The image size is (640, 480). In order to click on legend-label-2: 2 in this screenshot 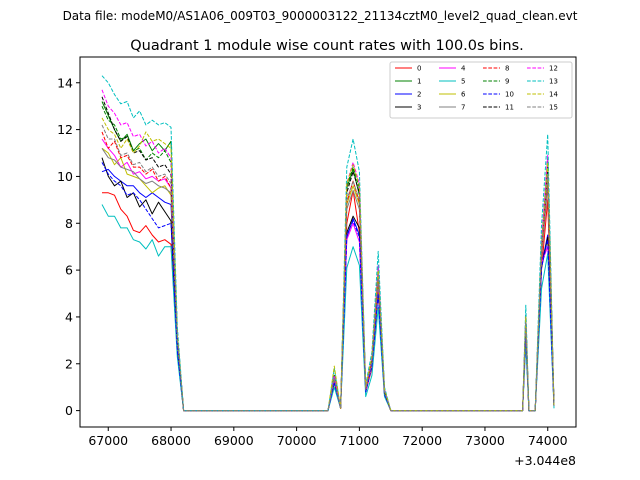, I will do `click(419, 95)`.